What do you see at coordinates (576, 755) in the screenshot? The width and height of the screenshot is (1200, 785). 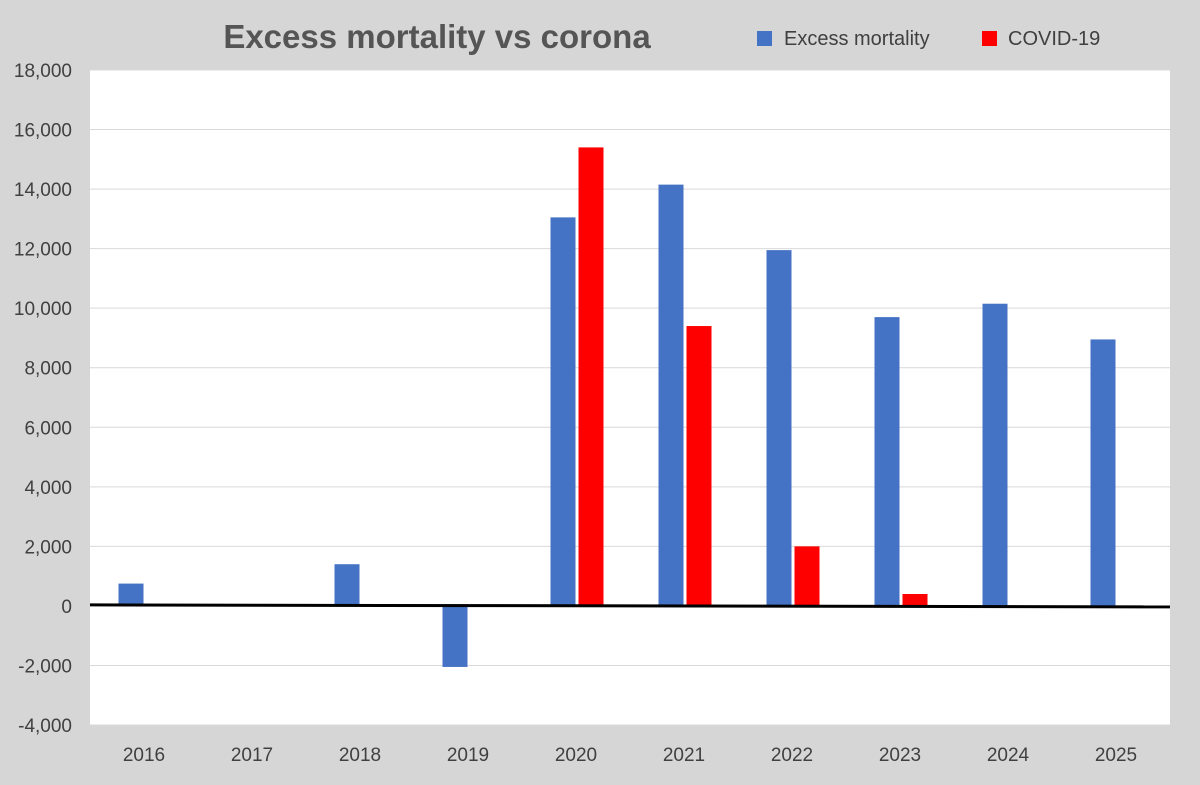 I see `x-tick-label: 2020` at bounding box center [576, 755].